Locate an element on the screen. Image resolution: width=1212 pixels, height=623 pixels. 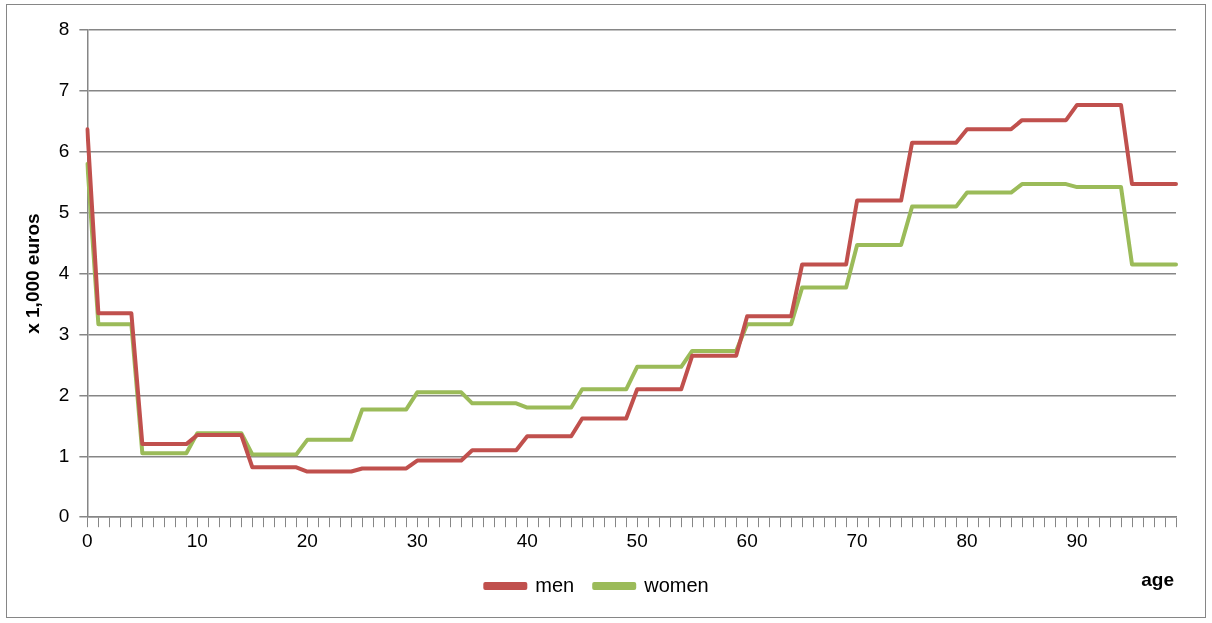
x-tick-label: 90 is located at coordinates (1077, 540).